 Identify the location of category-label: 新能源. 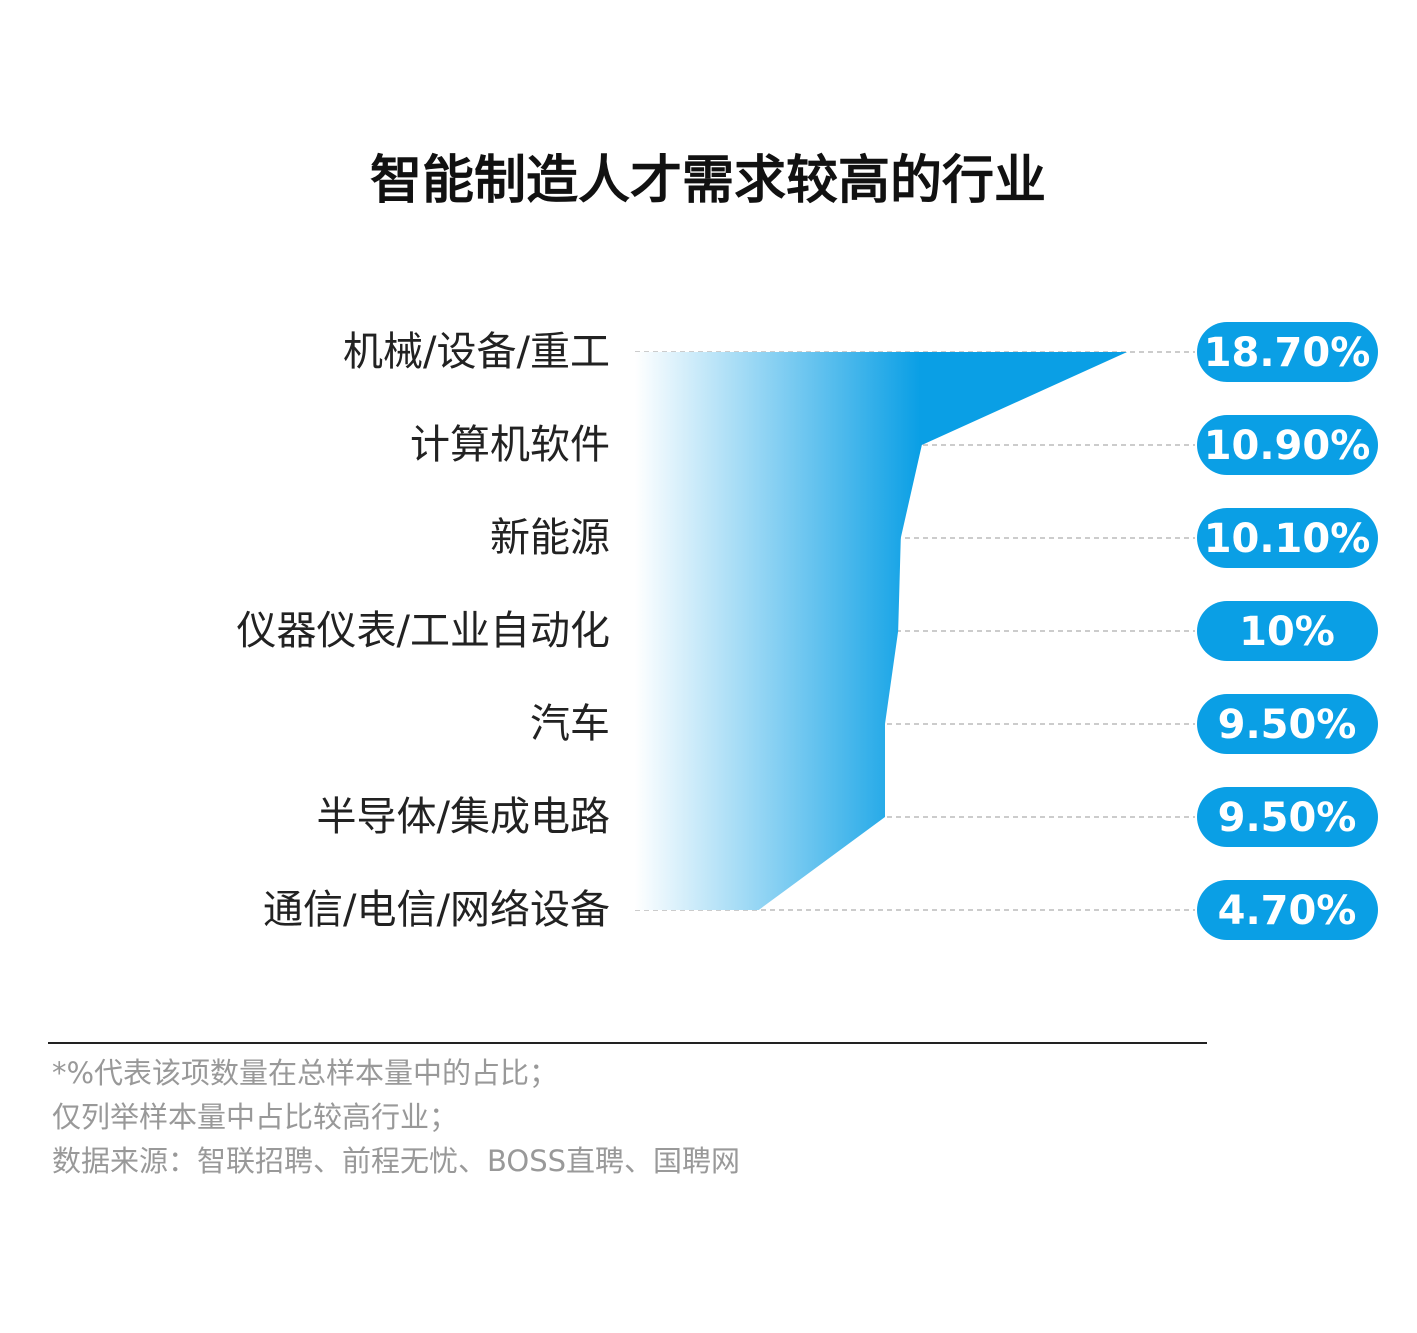
(550, 538).